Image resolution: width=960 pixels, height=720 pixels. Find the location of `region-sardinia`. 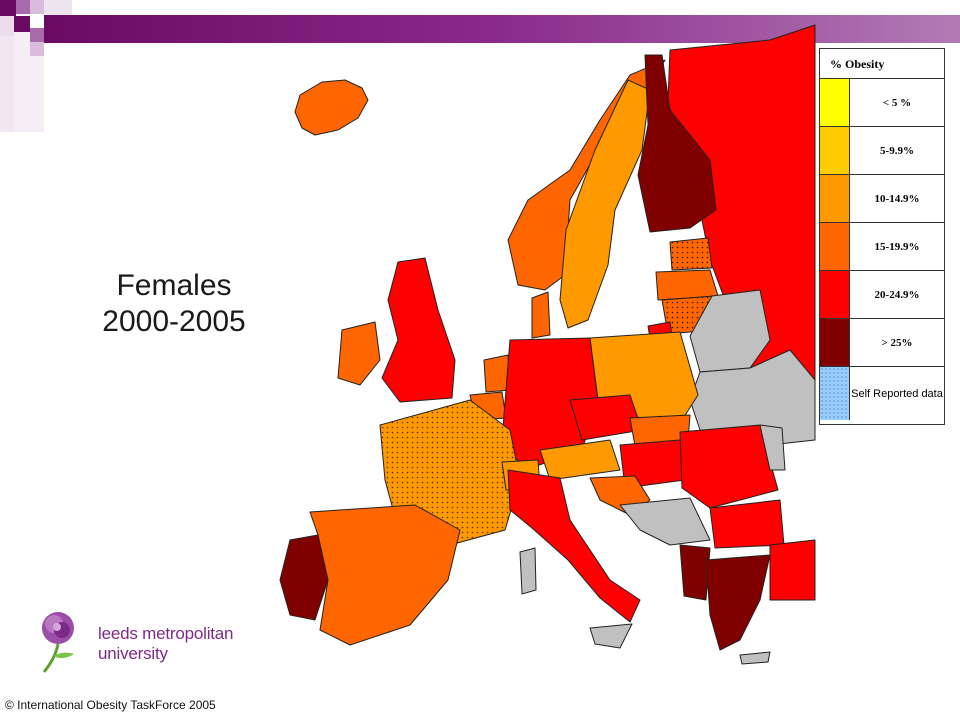

region-sardinia is located at coordinates (528, 571).